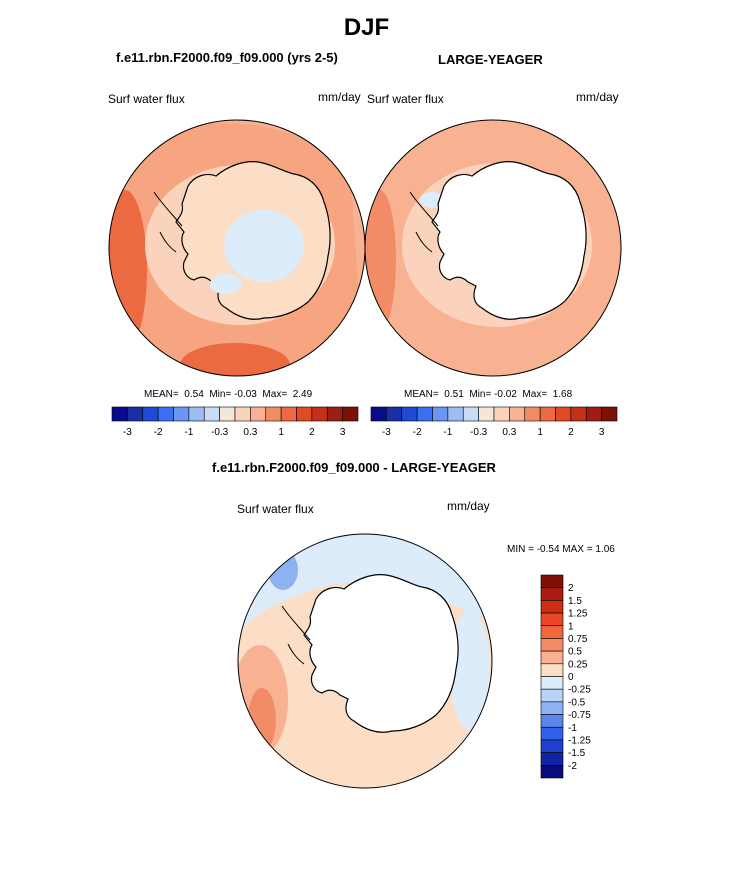  Describe the element at coordinates (490, 59) in the screenshot. I see `right-panel-title: LARGE-YEAGER` at that location.